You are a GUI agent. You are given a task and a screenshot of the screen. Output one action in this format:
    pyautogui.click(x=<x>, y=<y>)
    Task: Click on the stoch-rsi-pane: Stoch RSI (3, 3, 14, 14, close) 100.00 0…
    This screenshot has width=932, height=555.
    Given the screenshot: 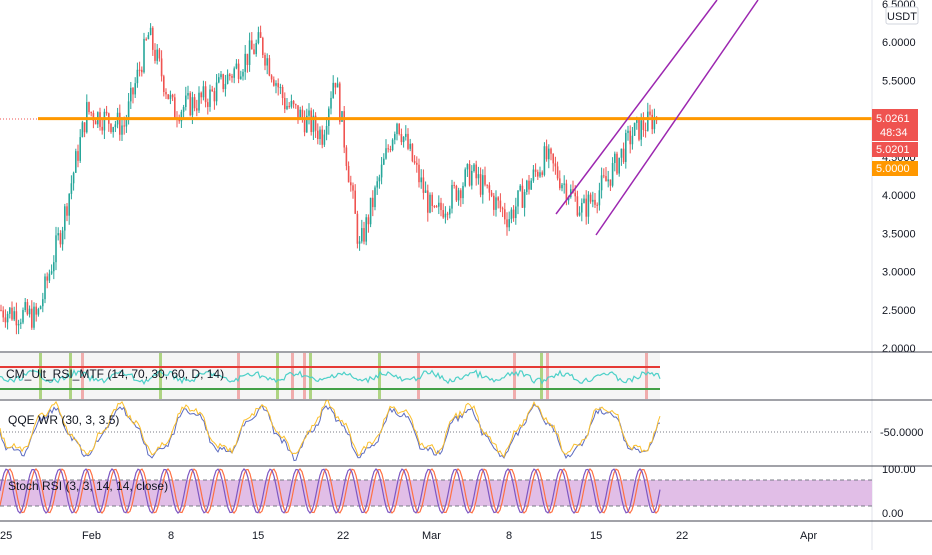 What is the action you would take?
    pyautogui.click(x=458, y=492)
    